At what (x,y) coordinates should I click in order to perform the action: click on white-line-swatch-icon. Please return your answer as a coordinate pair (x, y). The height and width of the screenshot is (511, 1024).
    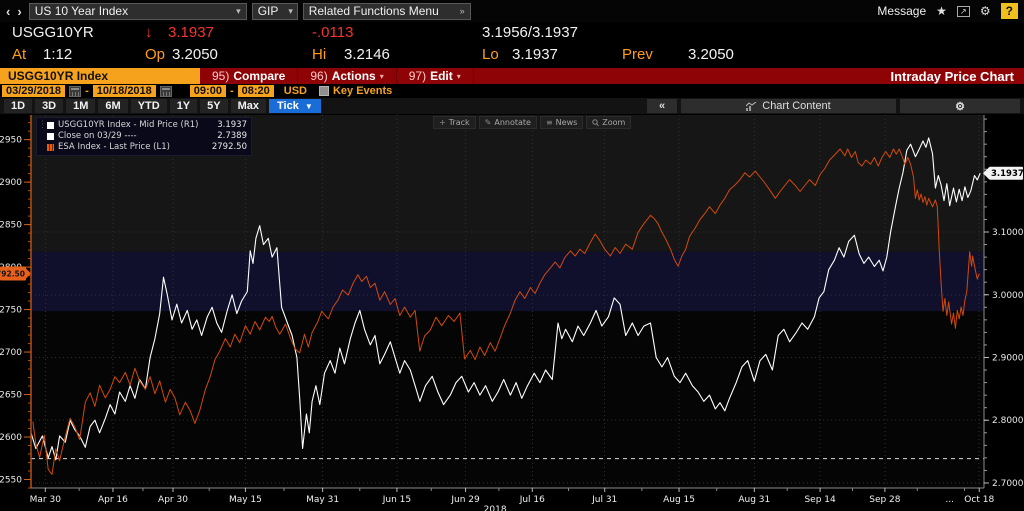
    Looking at the image, I should click on (50, 136).